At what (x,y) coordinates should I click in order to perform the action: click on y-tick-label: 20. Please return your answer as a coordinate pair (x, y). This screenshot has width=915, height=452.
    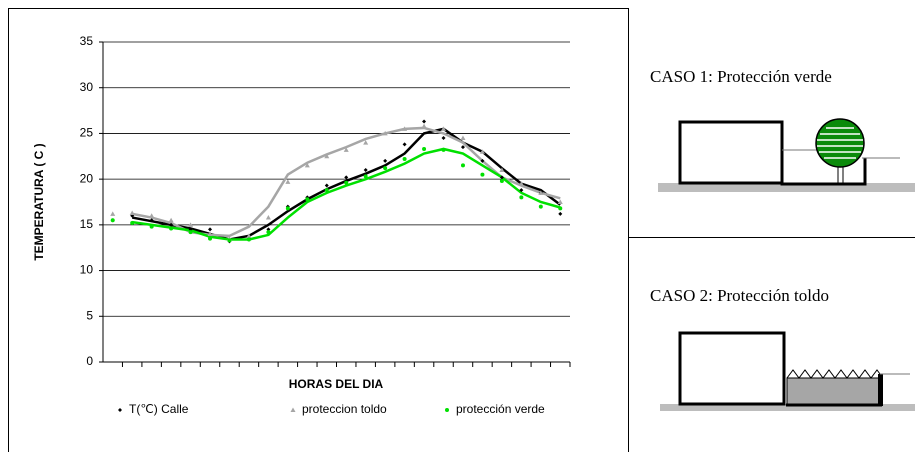
    Looking at the image, I should click on (87, 178).